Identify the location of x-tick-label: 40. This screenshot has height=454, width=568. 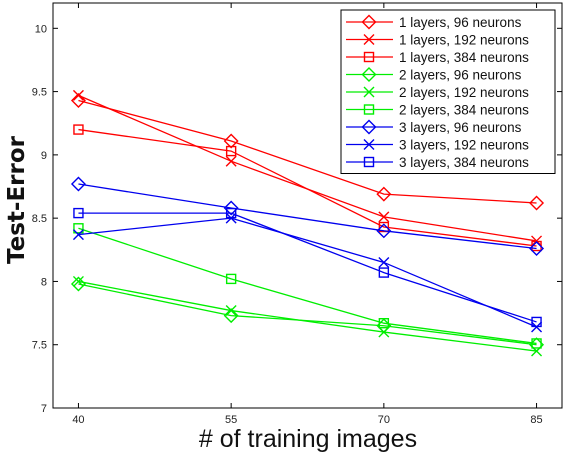
(78, 420).